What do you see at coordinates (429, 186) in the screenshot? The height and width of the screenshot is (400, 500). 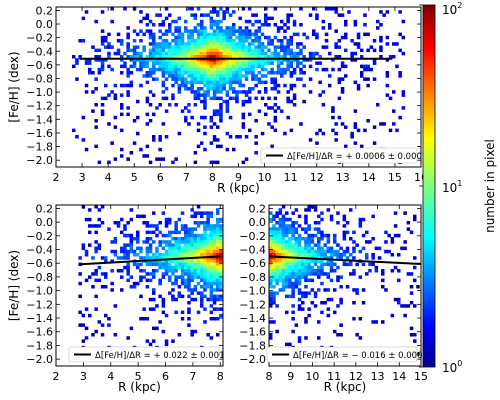 I see `colorbar-gradient` at bounding box center [429, 186].